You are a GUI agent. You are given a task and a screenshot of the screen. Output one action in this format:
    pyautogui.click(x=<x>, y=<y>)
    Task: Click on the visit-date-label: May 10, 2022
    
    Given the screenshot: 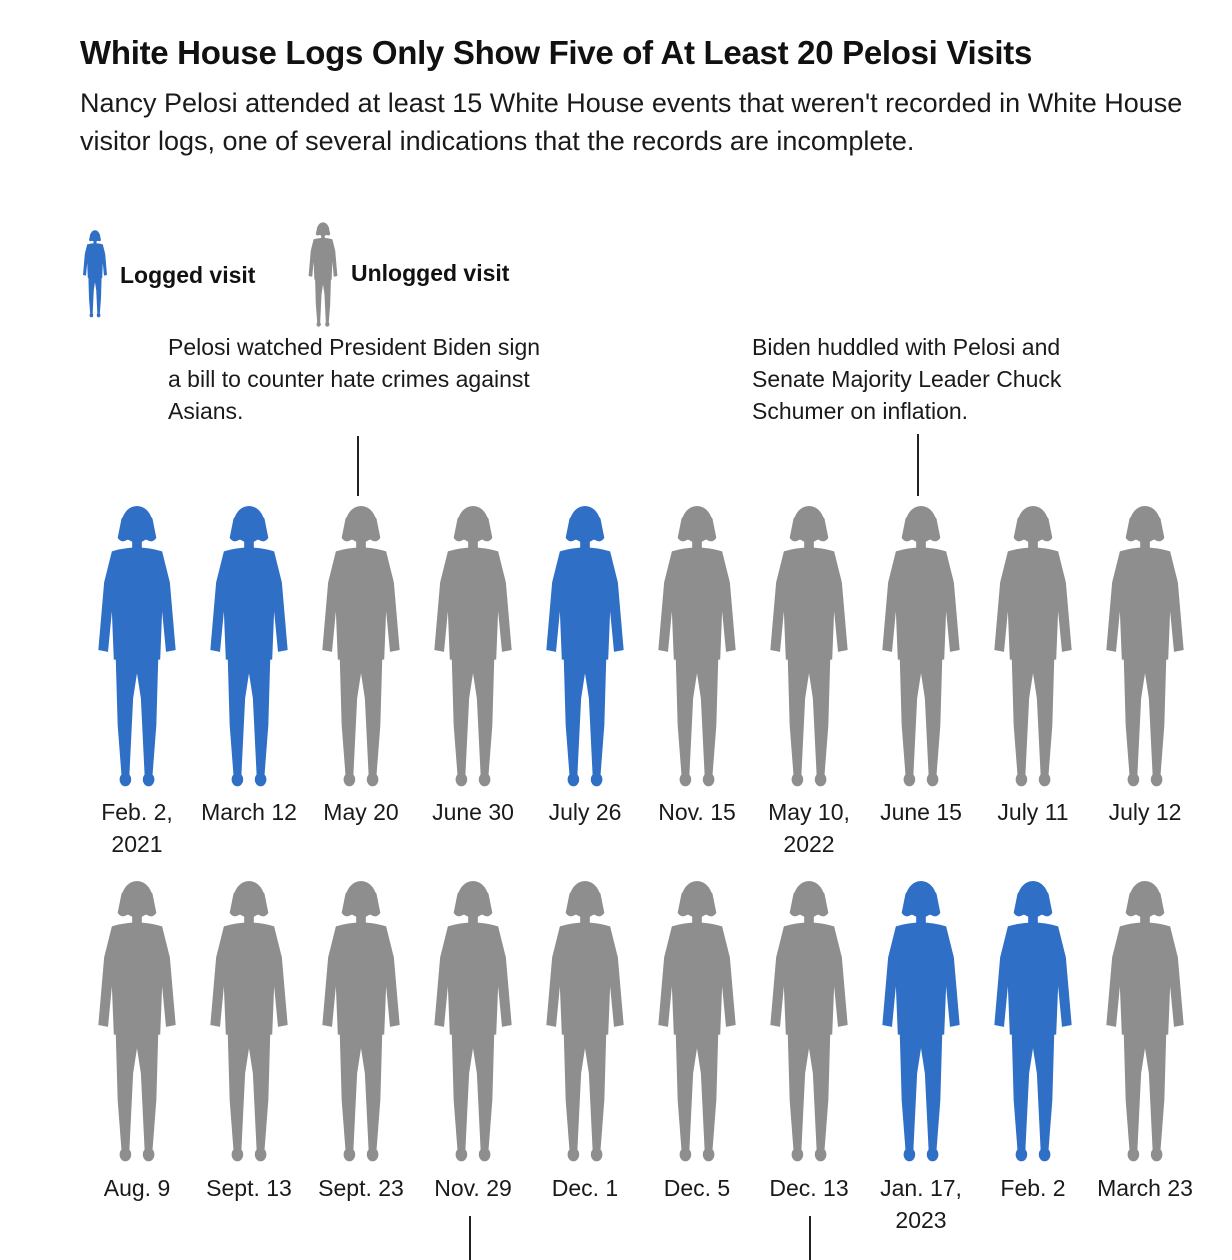 What is the action you would take?
    pyautogui.click(x=809, y=828)
    